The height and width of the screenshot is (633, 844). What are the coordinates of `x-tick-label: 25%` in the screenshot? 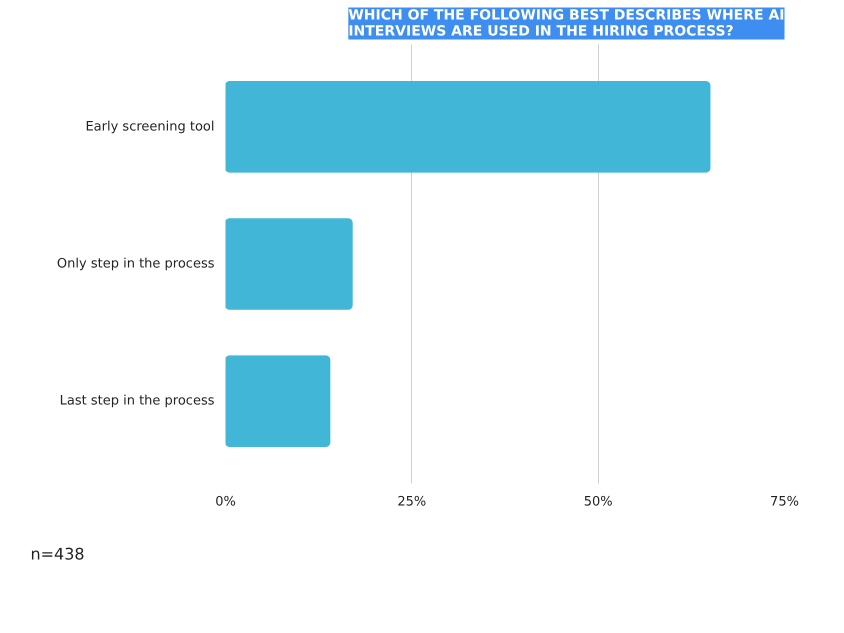 It's located at (411, 502).